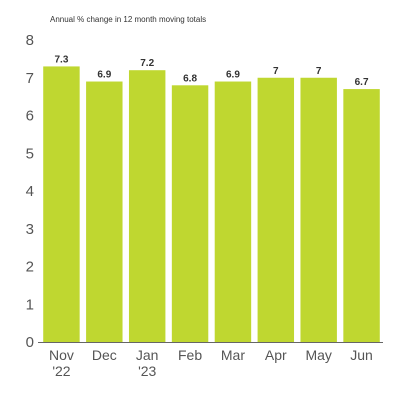 The width and height of the screenshot is (400, 400). Describe the element at coordinates (147, 371) in the screenshot. I see `x-tick-label: '23` at that location.